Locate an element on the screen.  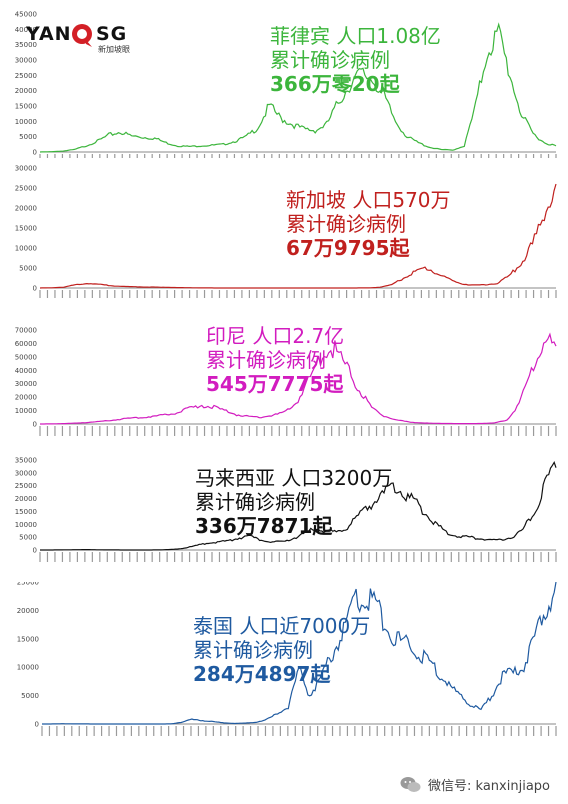
annotation-value: 67万9795起 is located at coordinates (348, 248).